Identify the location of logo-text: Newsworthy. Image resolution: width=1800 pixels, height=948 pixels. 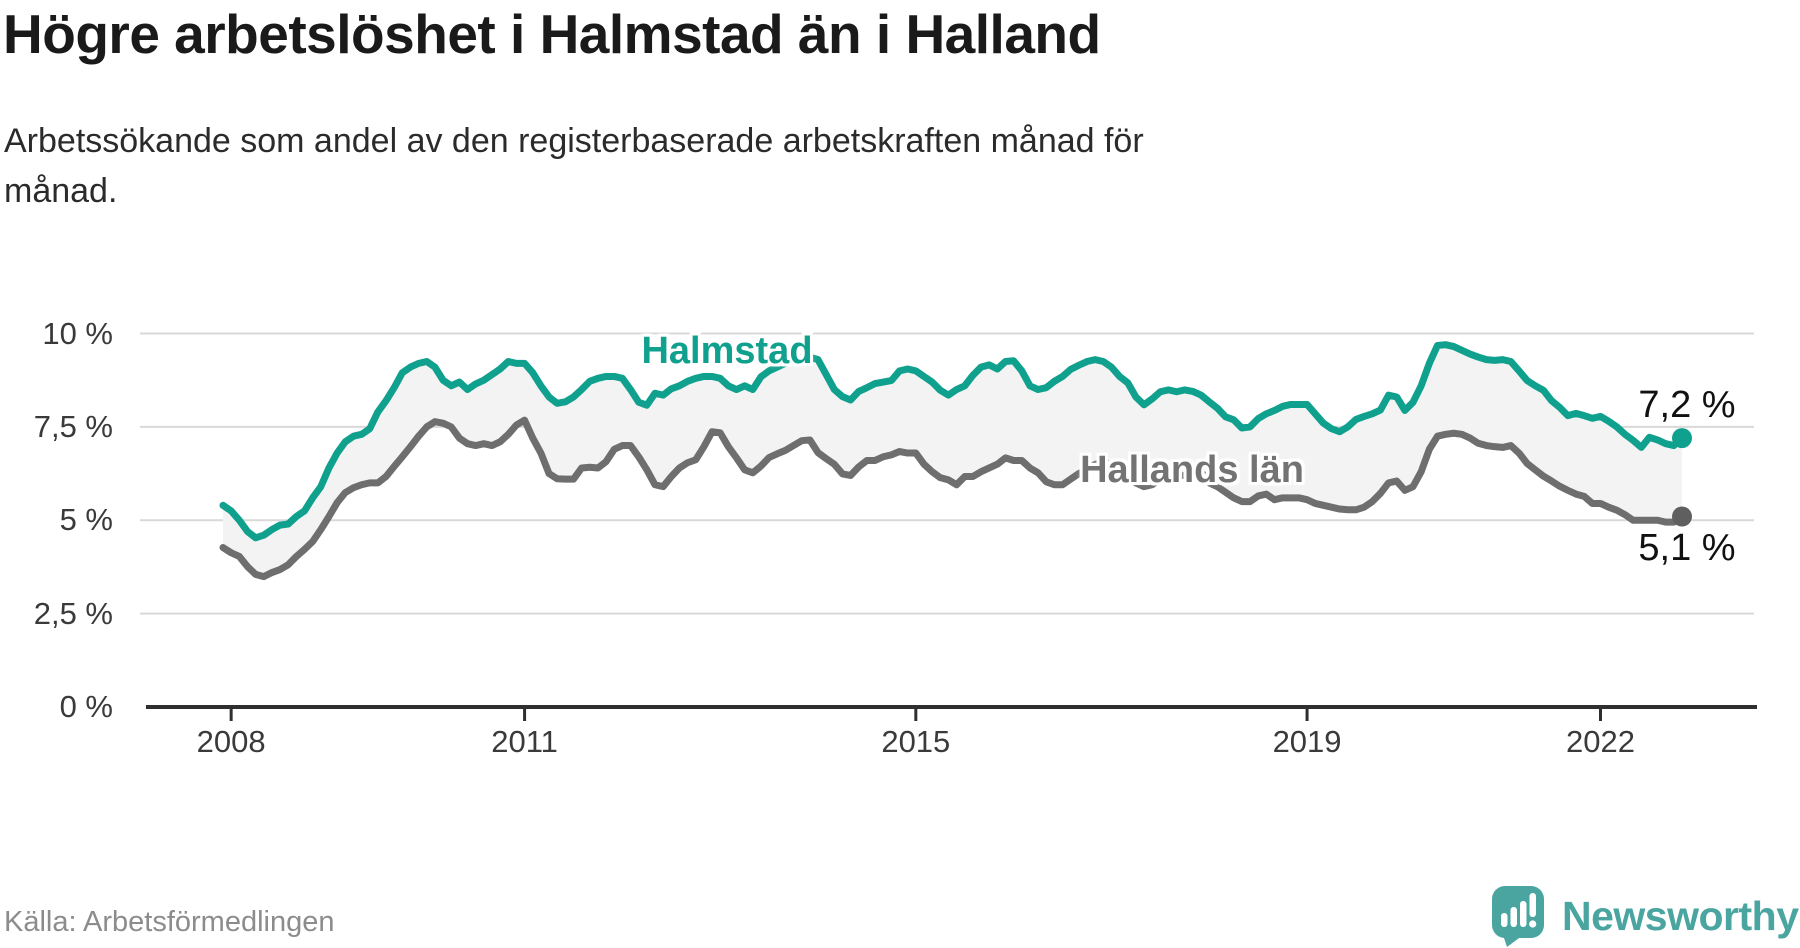
(1680, 915).